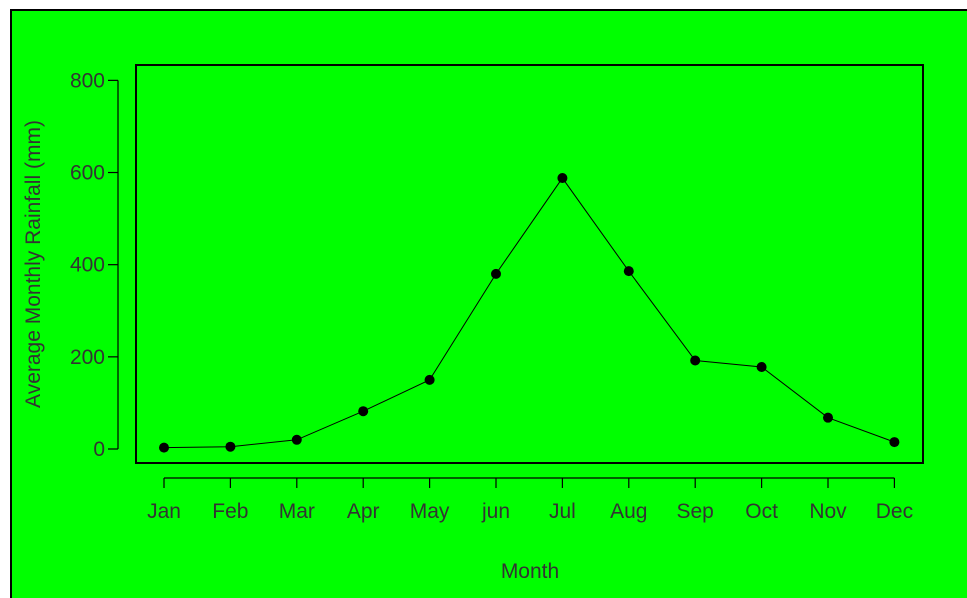 The width and height of the screenshot is (967, 598). What do you see at coordinates (87, 357) in the screenshot?
I see `y-tick-label: 200` at bounding box center [87, 357].